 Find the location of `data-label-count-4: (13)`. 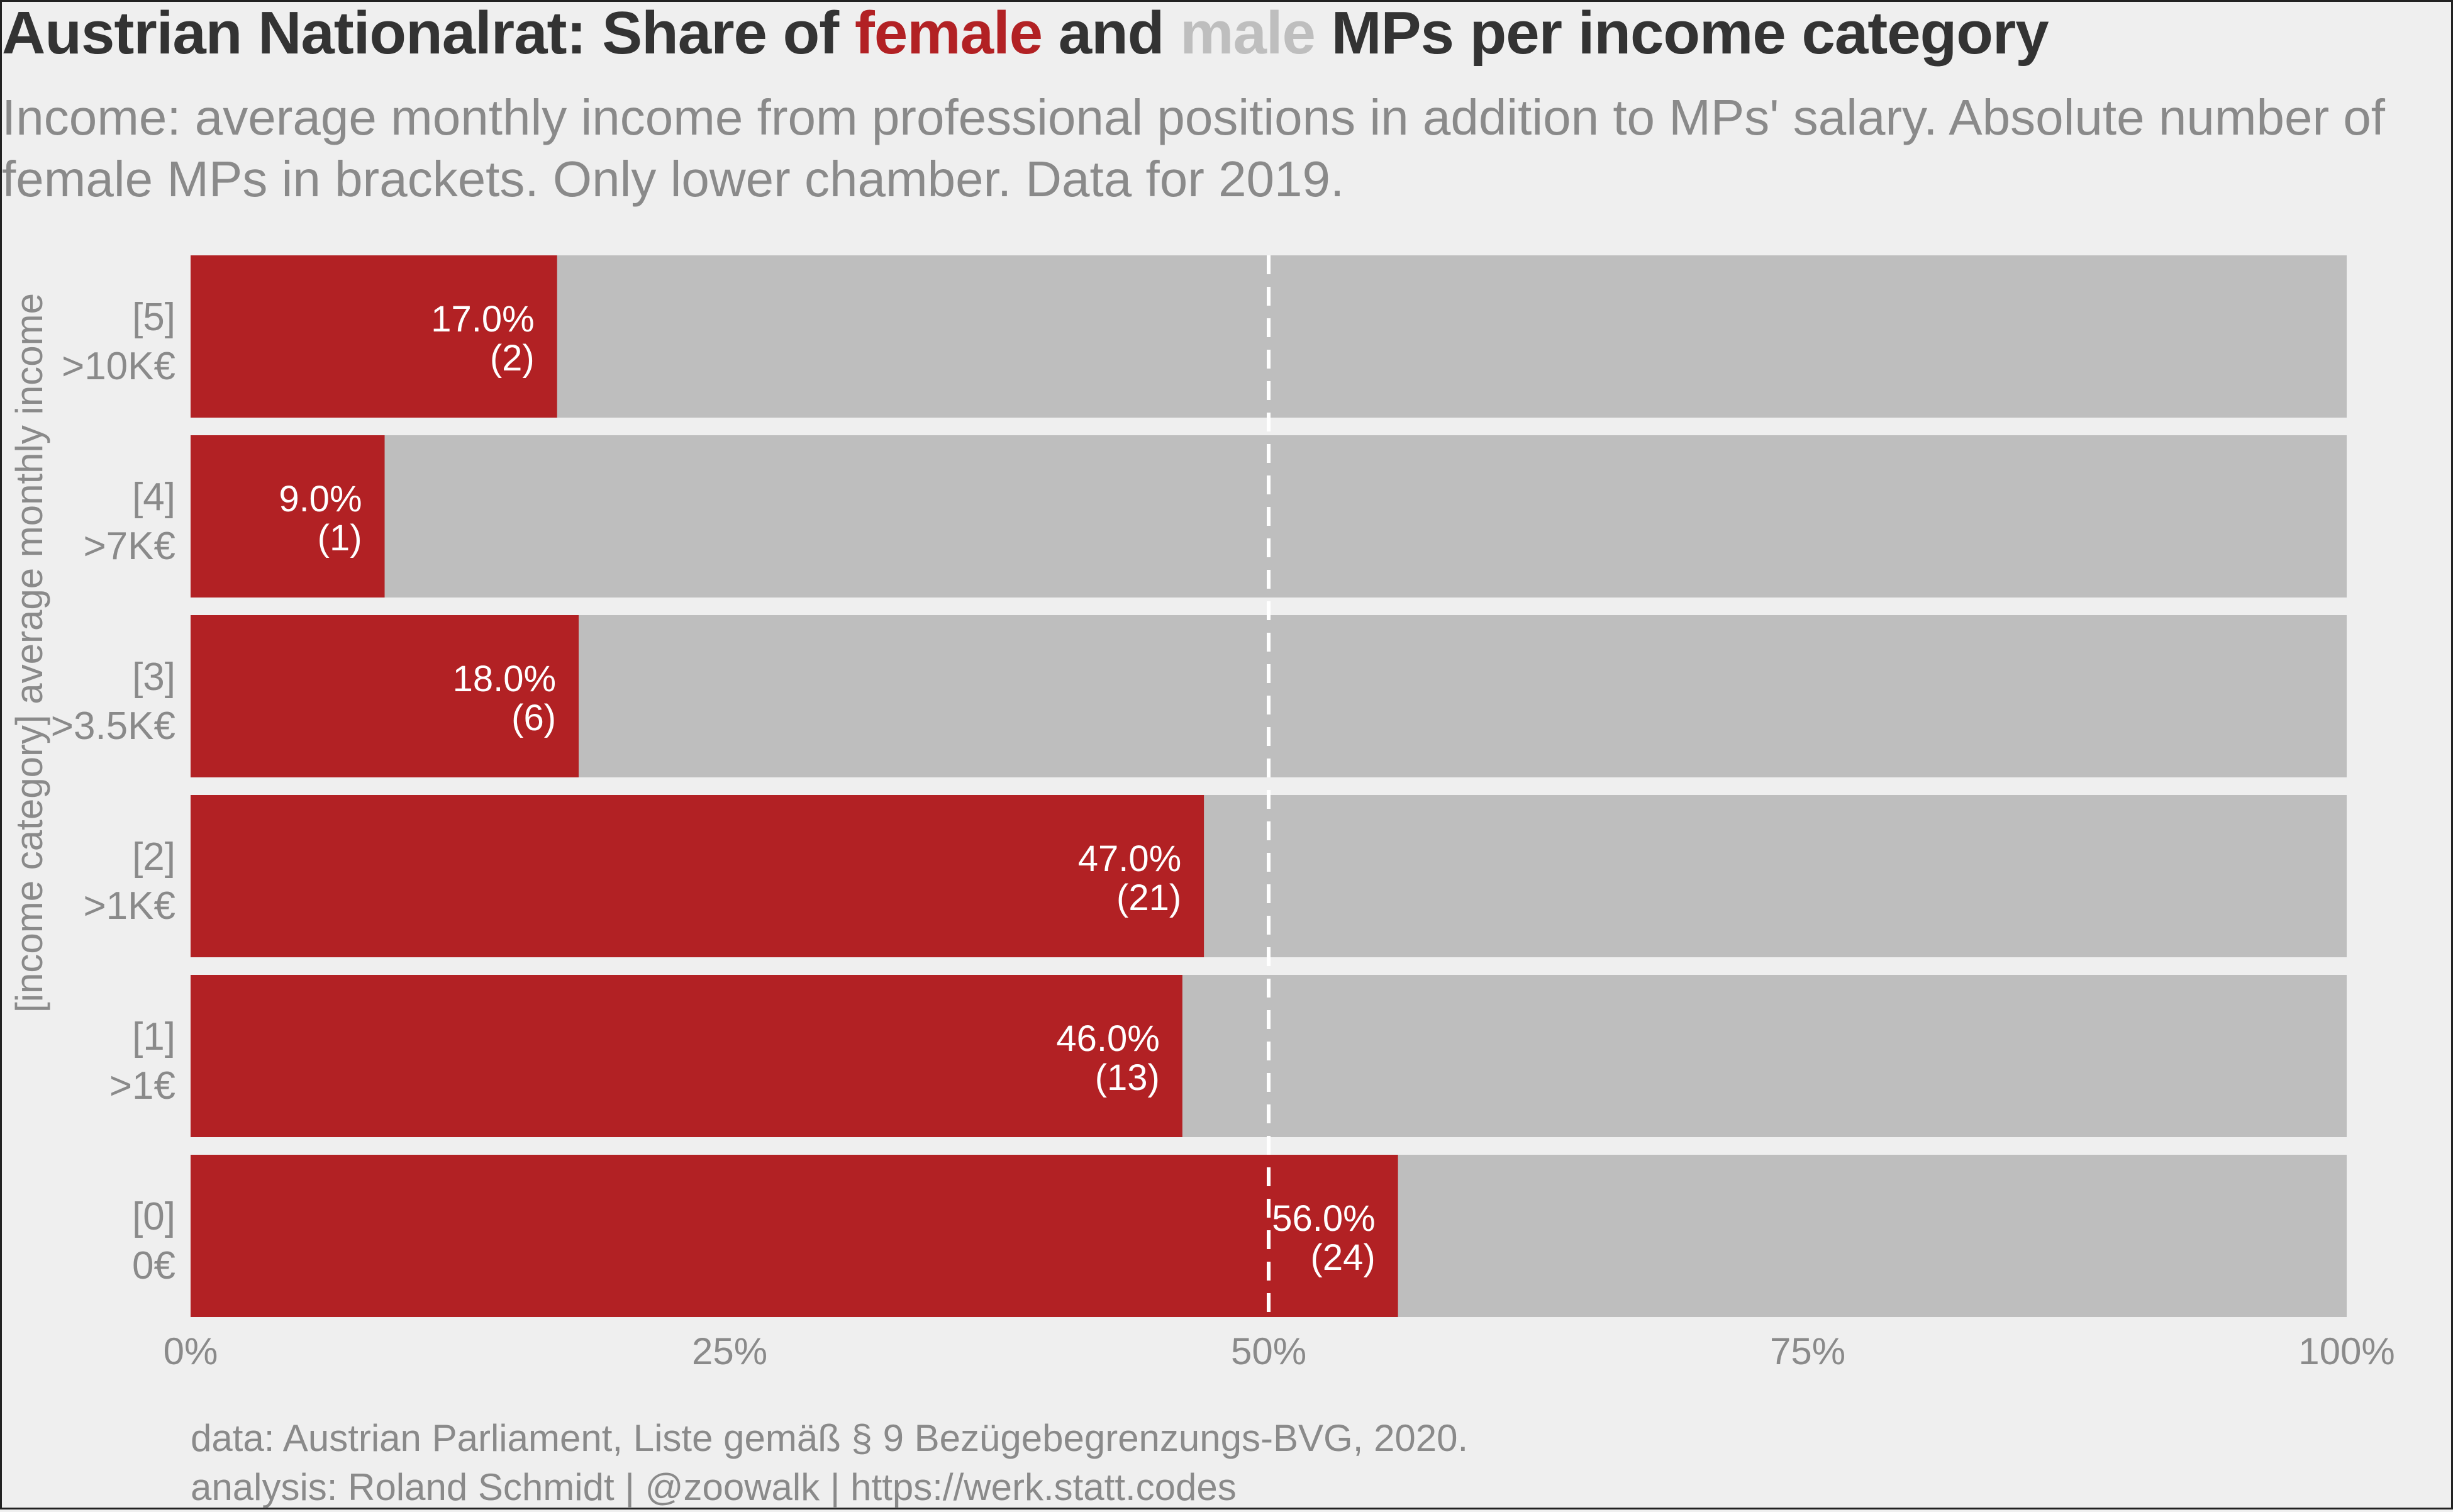

data-label-count-4: (13) is located at coordinates (1127, 1077).